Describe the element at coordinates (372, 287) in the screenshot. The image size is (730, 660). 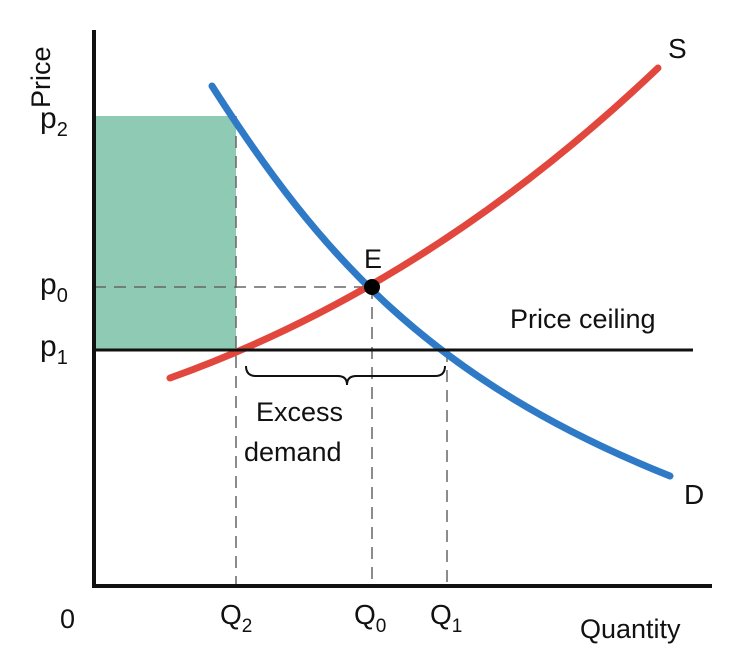
I see `equilibrium-point` at that location.